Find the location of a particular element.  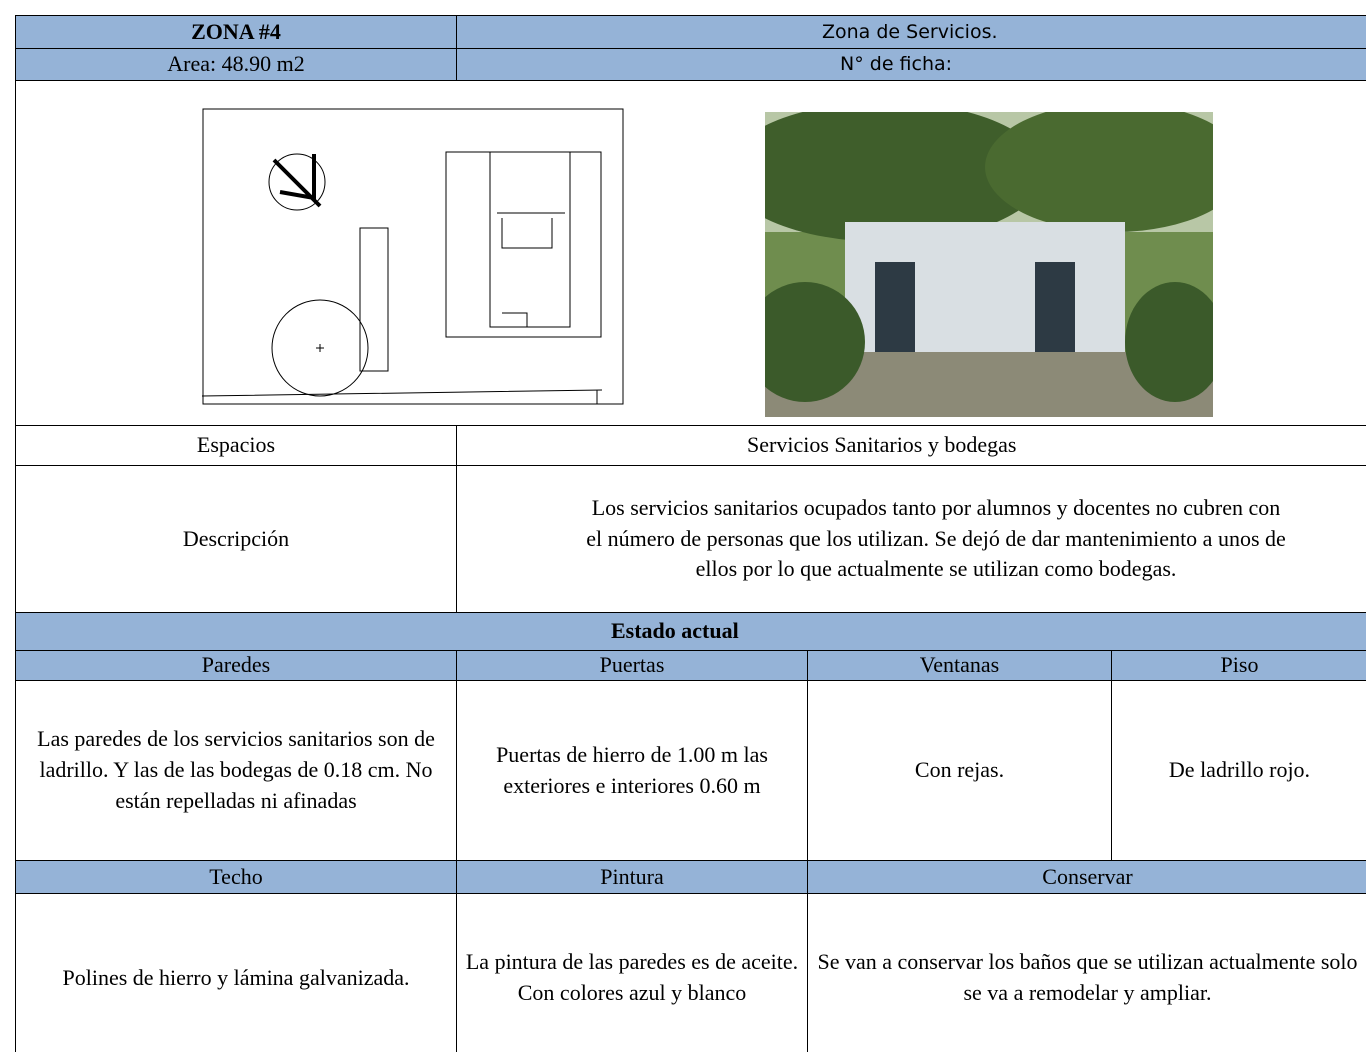

column-header: Ventanas is located at coordinates (959, 665).